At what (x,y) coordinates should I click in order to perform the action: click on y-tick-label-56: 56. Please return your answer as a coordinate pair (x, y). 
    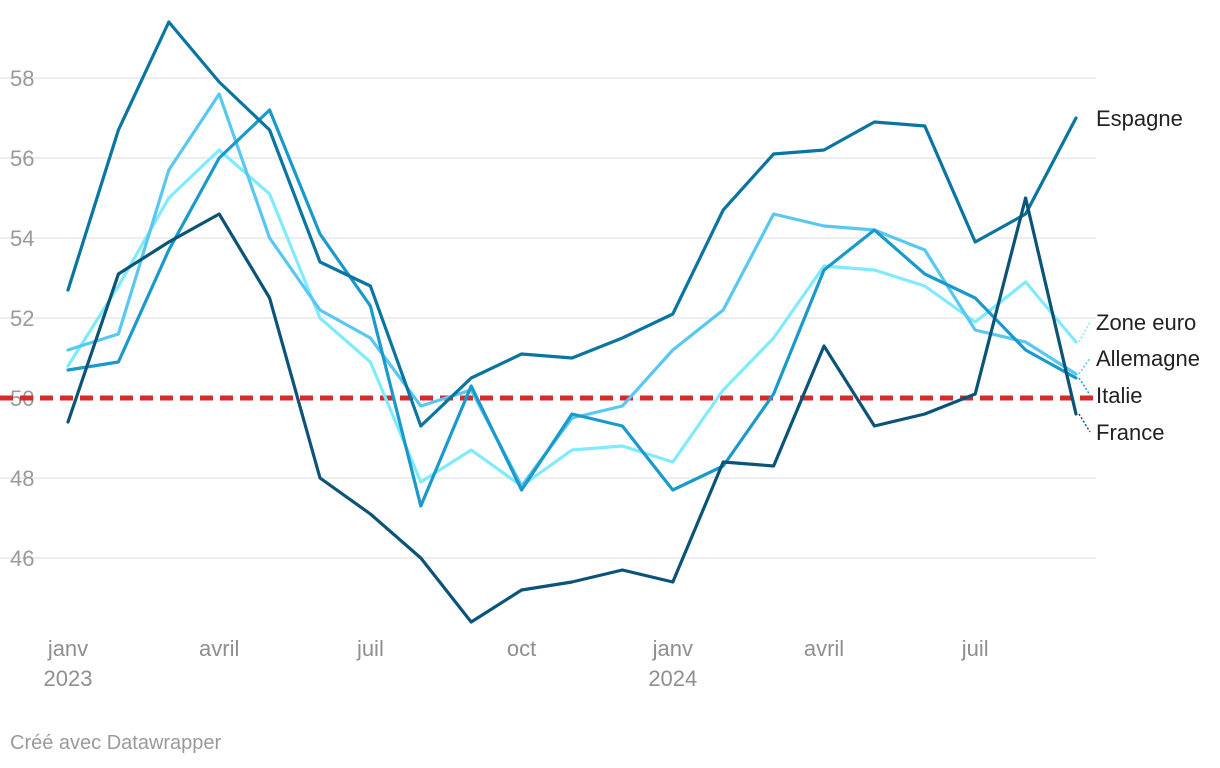
    Looking at the image, I should click on (22, 158).